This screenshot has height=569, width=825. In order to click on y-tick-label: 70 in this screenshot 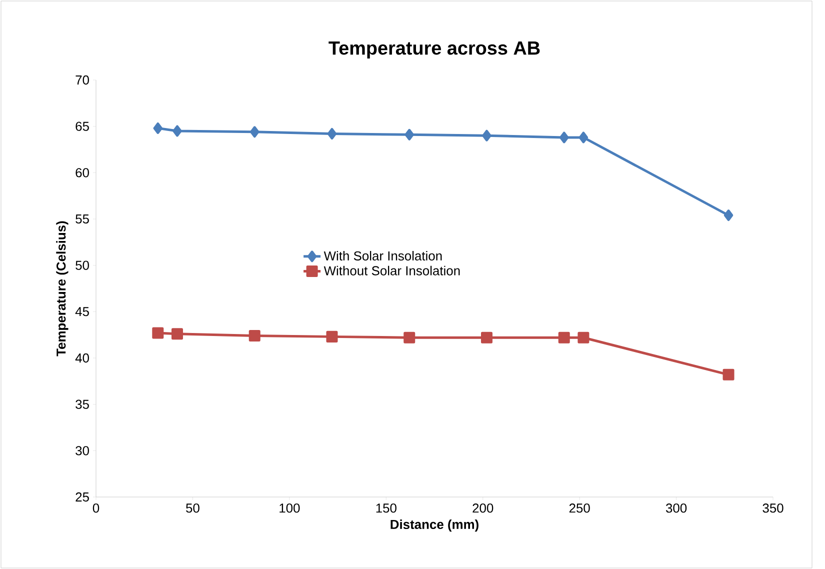, I will do `click(82, 80)`.